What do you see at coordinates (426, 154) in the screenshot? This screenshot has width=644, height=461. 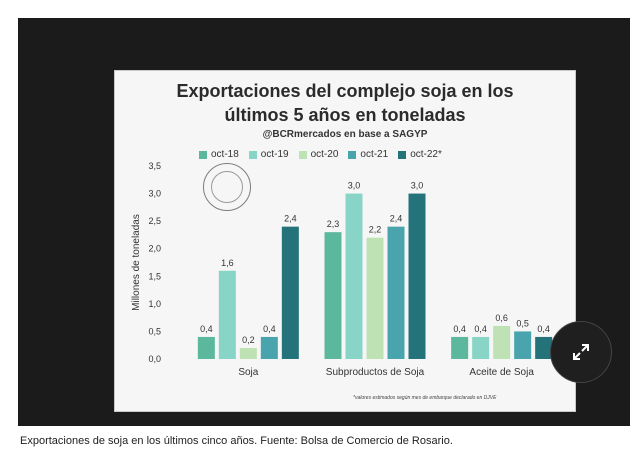 I see `legend-label: oct-22*` at bounding box center [426, 154].